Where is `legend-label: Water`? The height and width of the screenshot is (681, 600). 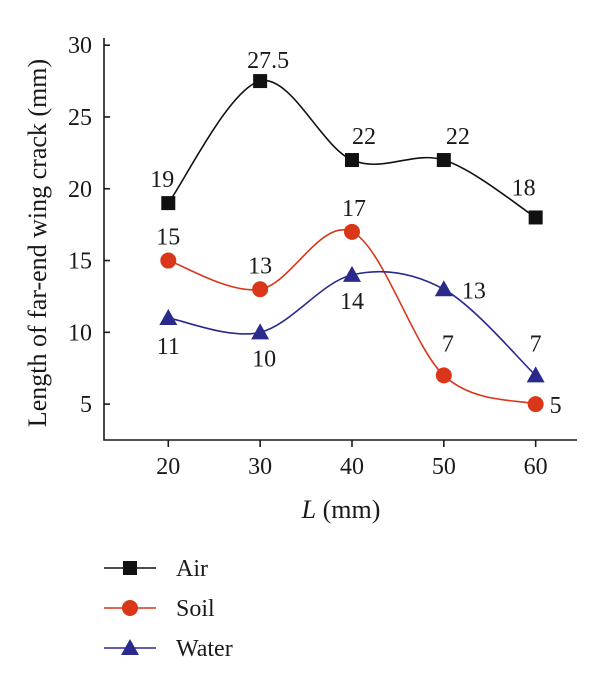
legend-label: Water is located at coordinates (204, 649).